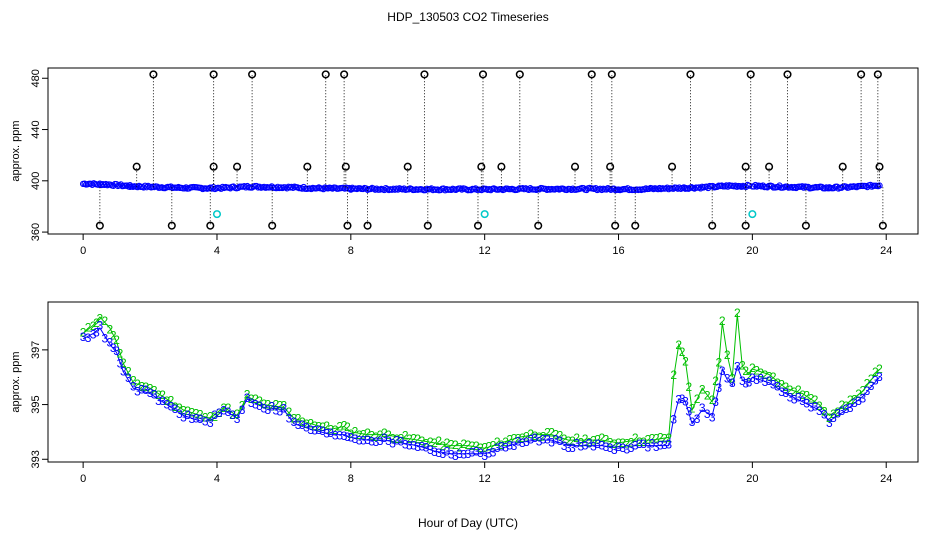 The height and width of the screenshot is (540, 936). Describe the element at coordinates (36, 129) in the screenshot. I see `y-tick-label: 440` at that location.